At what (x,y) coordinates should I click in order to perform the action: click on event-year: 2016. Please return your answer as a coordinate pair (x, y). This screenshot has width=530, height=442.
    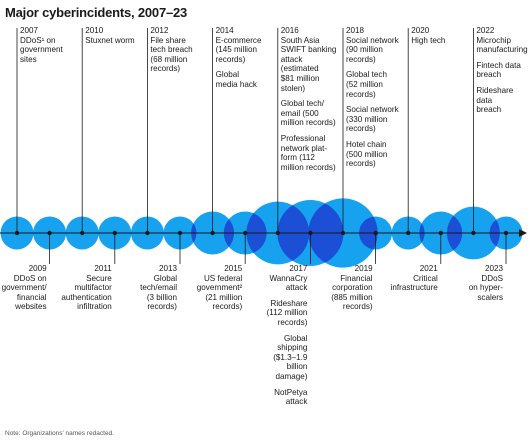
    Looking at the image, I should click on (289, 30).